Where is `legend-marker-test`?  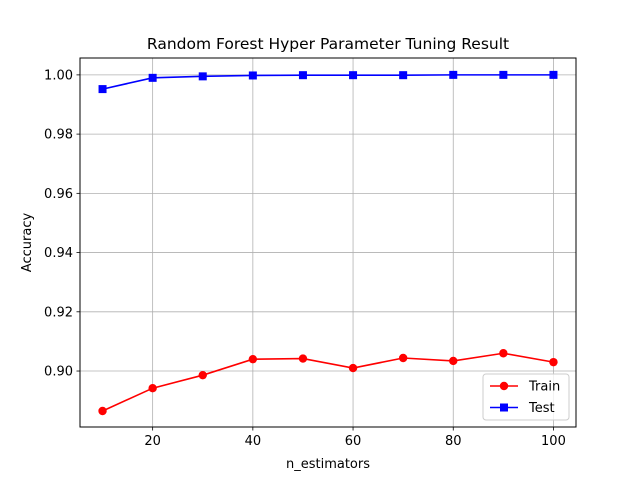 legend-marker-test is located at coordinates (504, 407).